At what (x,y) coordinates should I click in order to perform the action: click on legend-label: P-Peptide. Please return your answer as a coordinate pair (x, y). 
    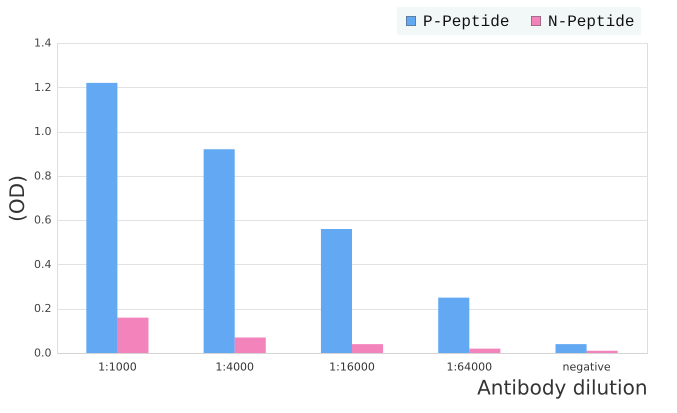
    Looking at the image, I should click on (466, 22).